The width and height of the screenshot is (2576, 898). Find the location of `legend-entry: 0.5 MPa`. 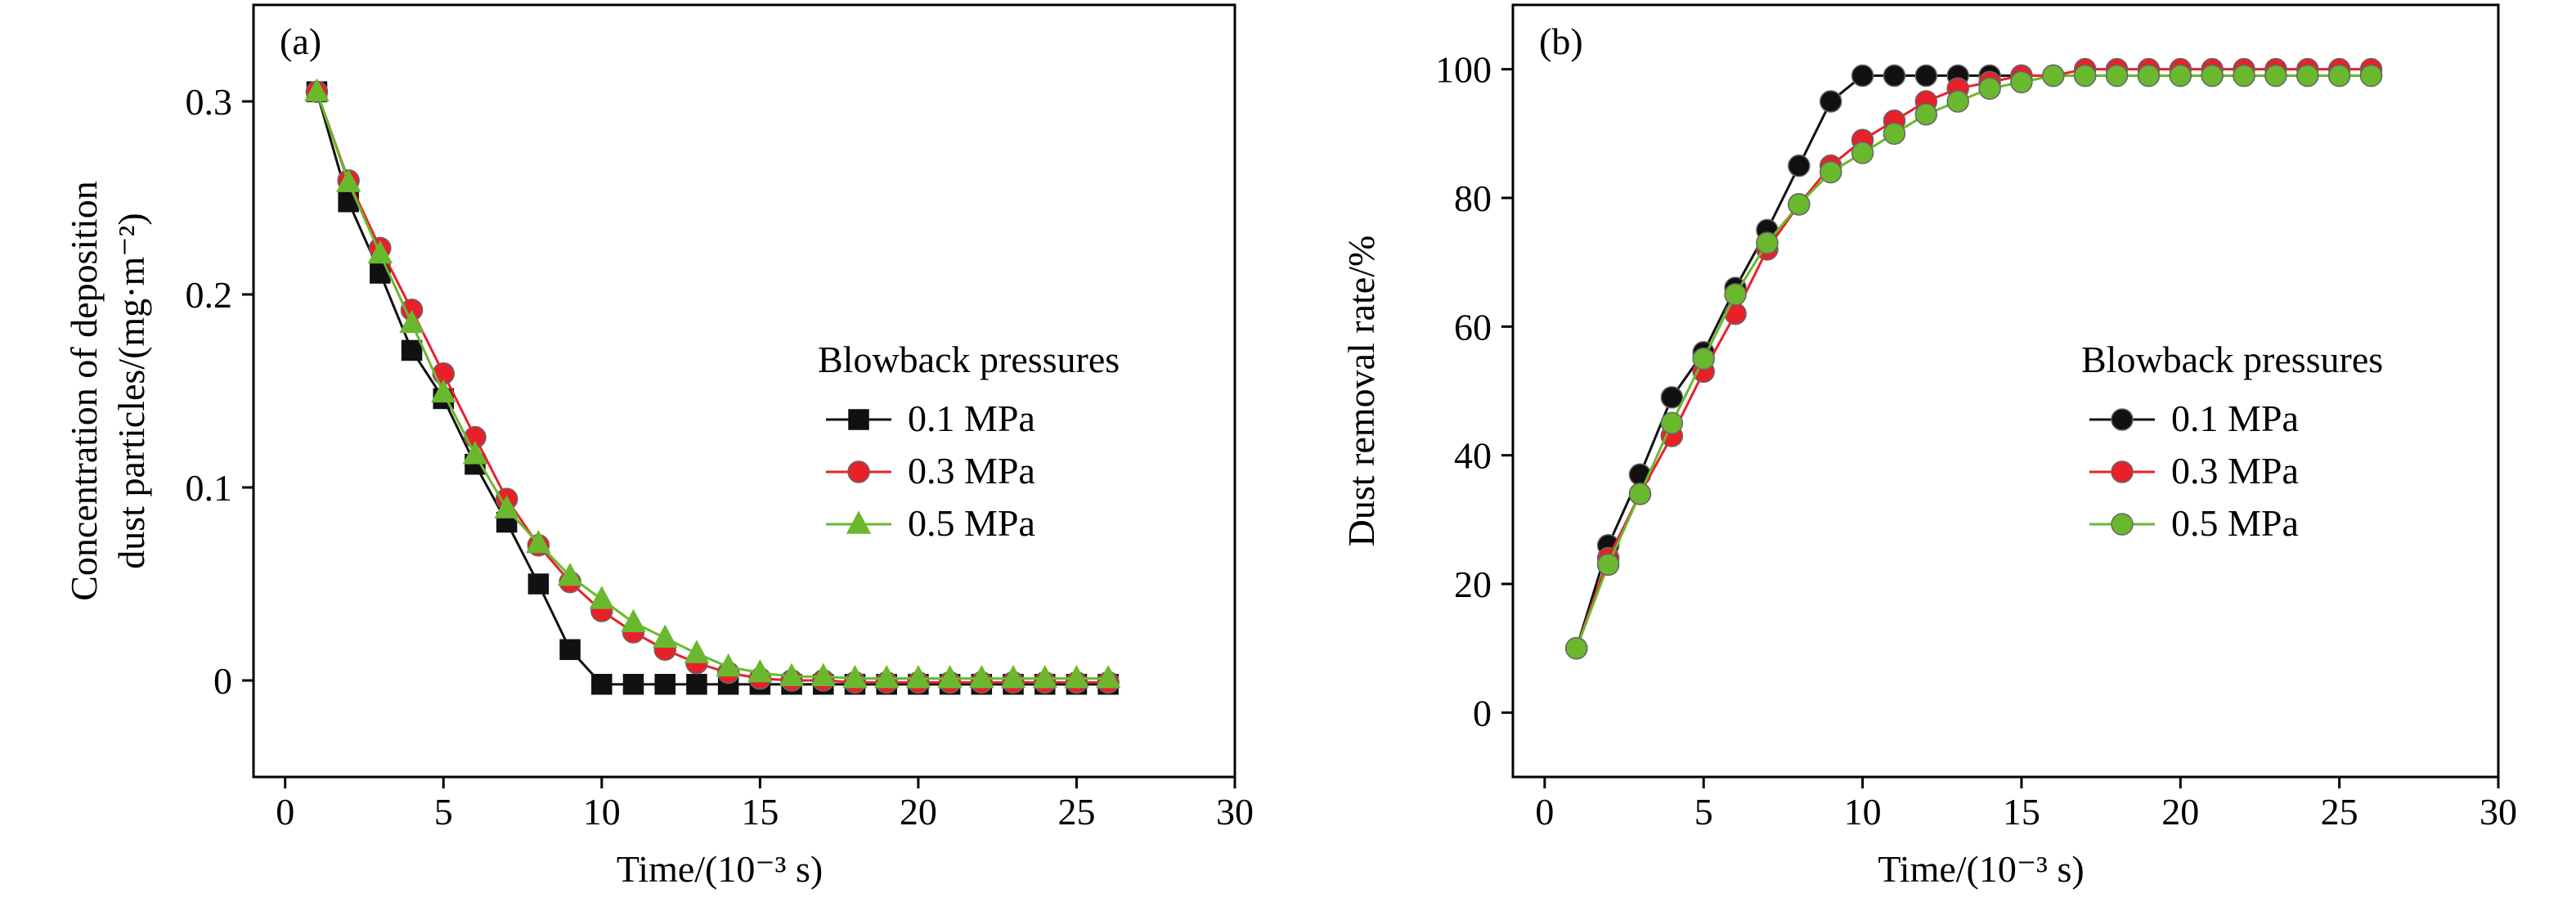

legend-entry: 0.5 MPa is located at coordinates (971, 523).